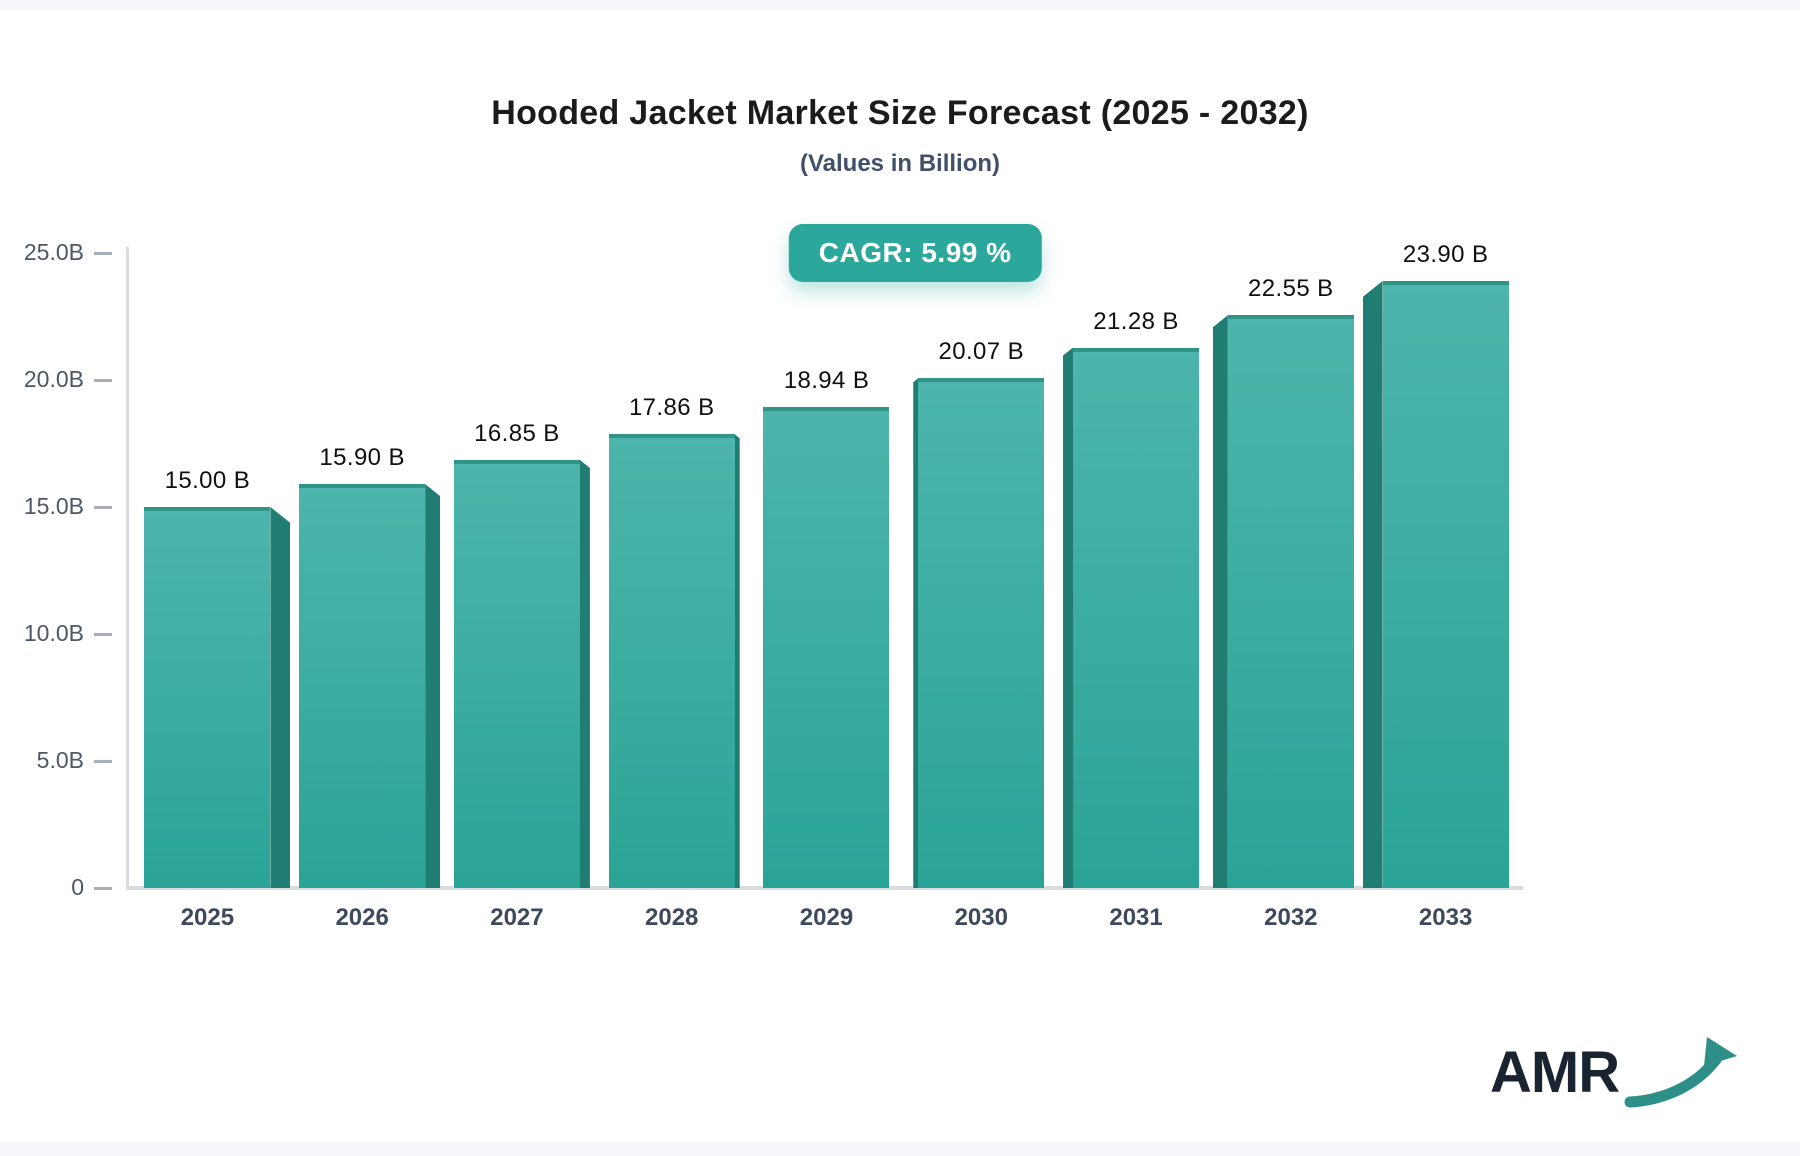  Describe the element at coordinates (517, 917) in the screenshot. I see `x-category-label: 2027` at that location.